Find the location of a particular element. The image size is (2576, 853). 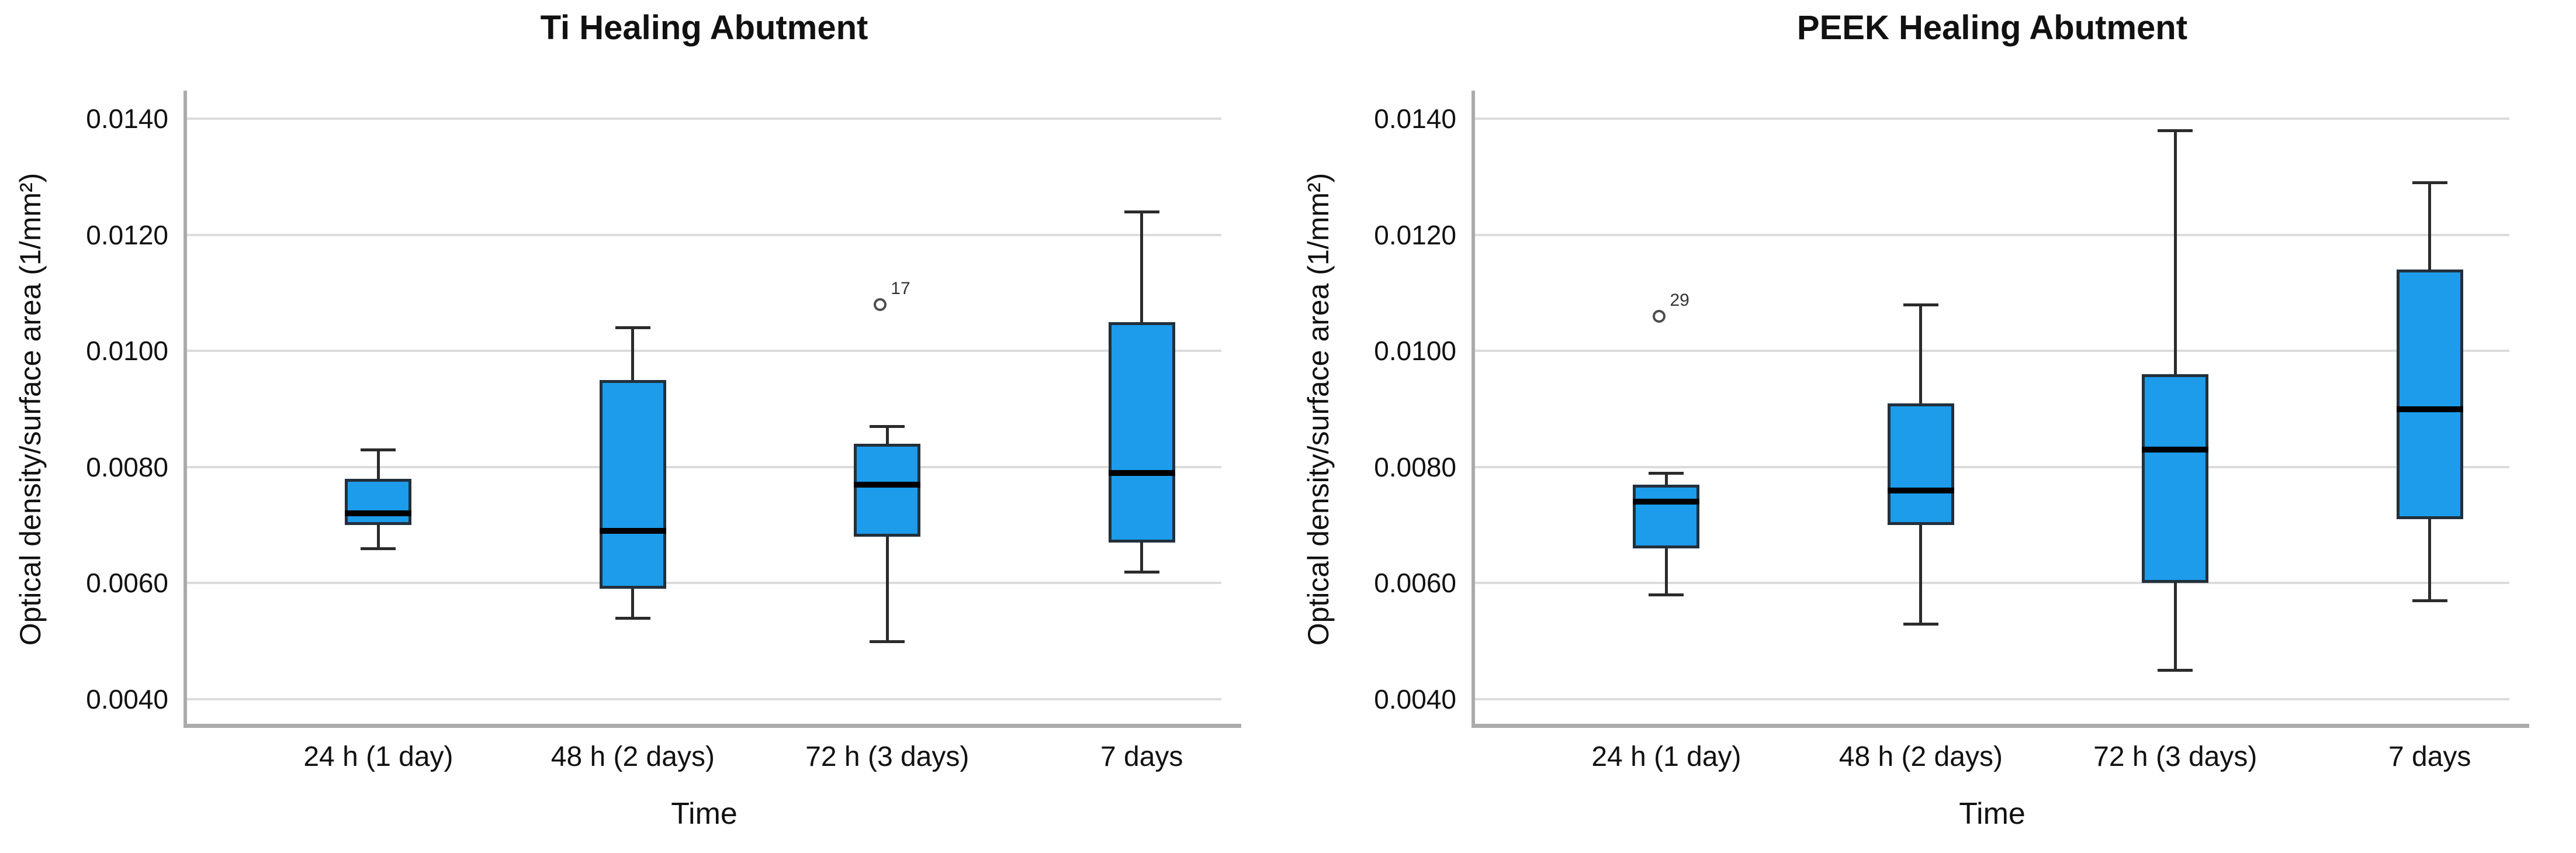

outlier-label: 17 is located at coordinates (901, 288).